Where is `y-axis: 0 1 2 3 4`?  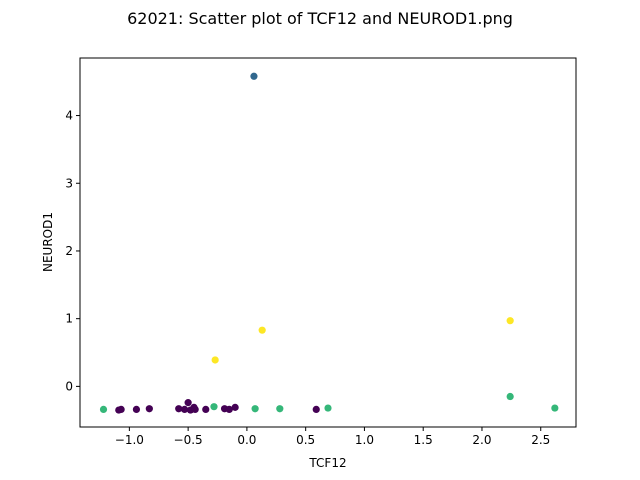 y-axis: 0 1 2 3 4 is located at coordinates (72, 251).